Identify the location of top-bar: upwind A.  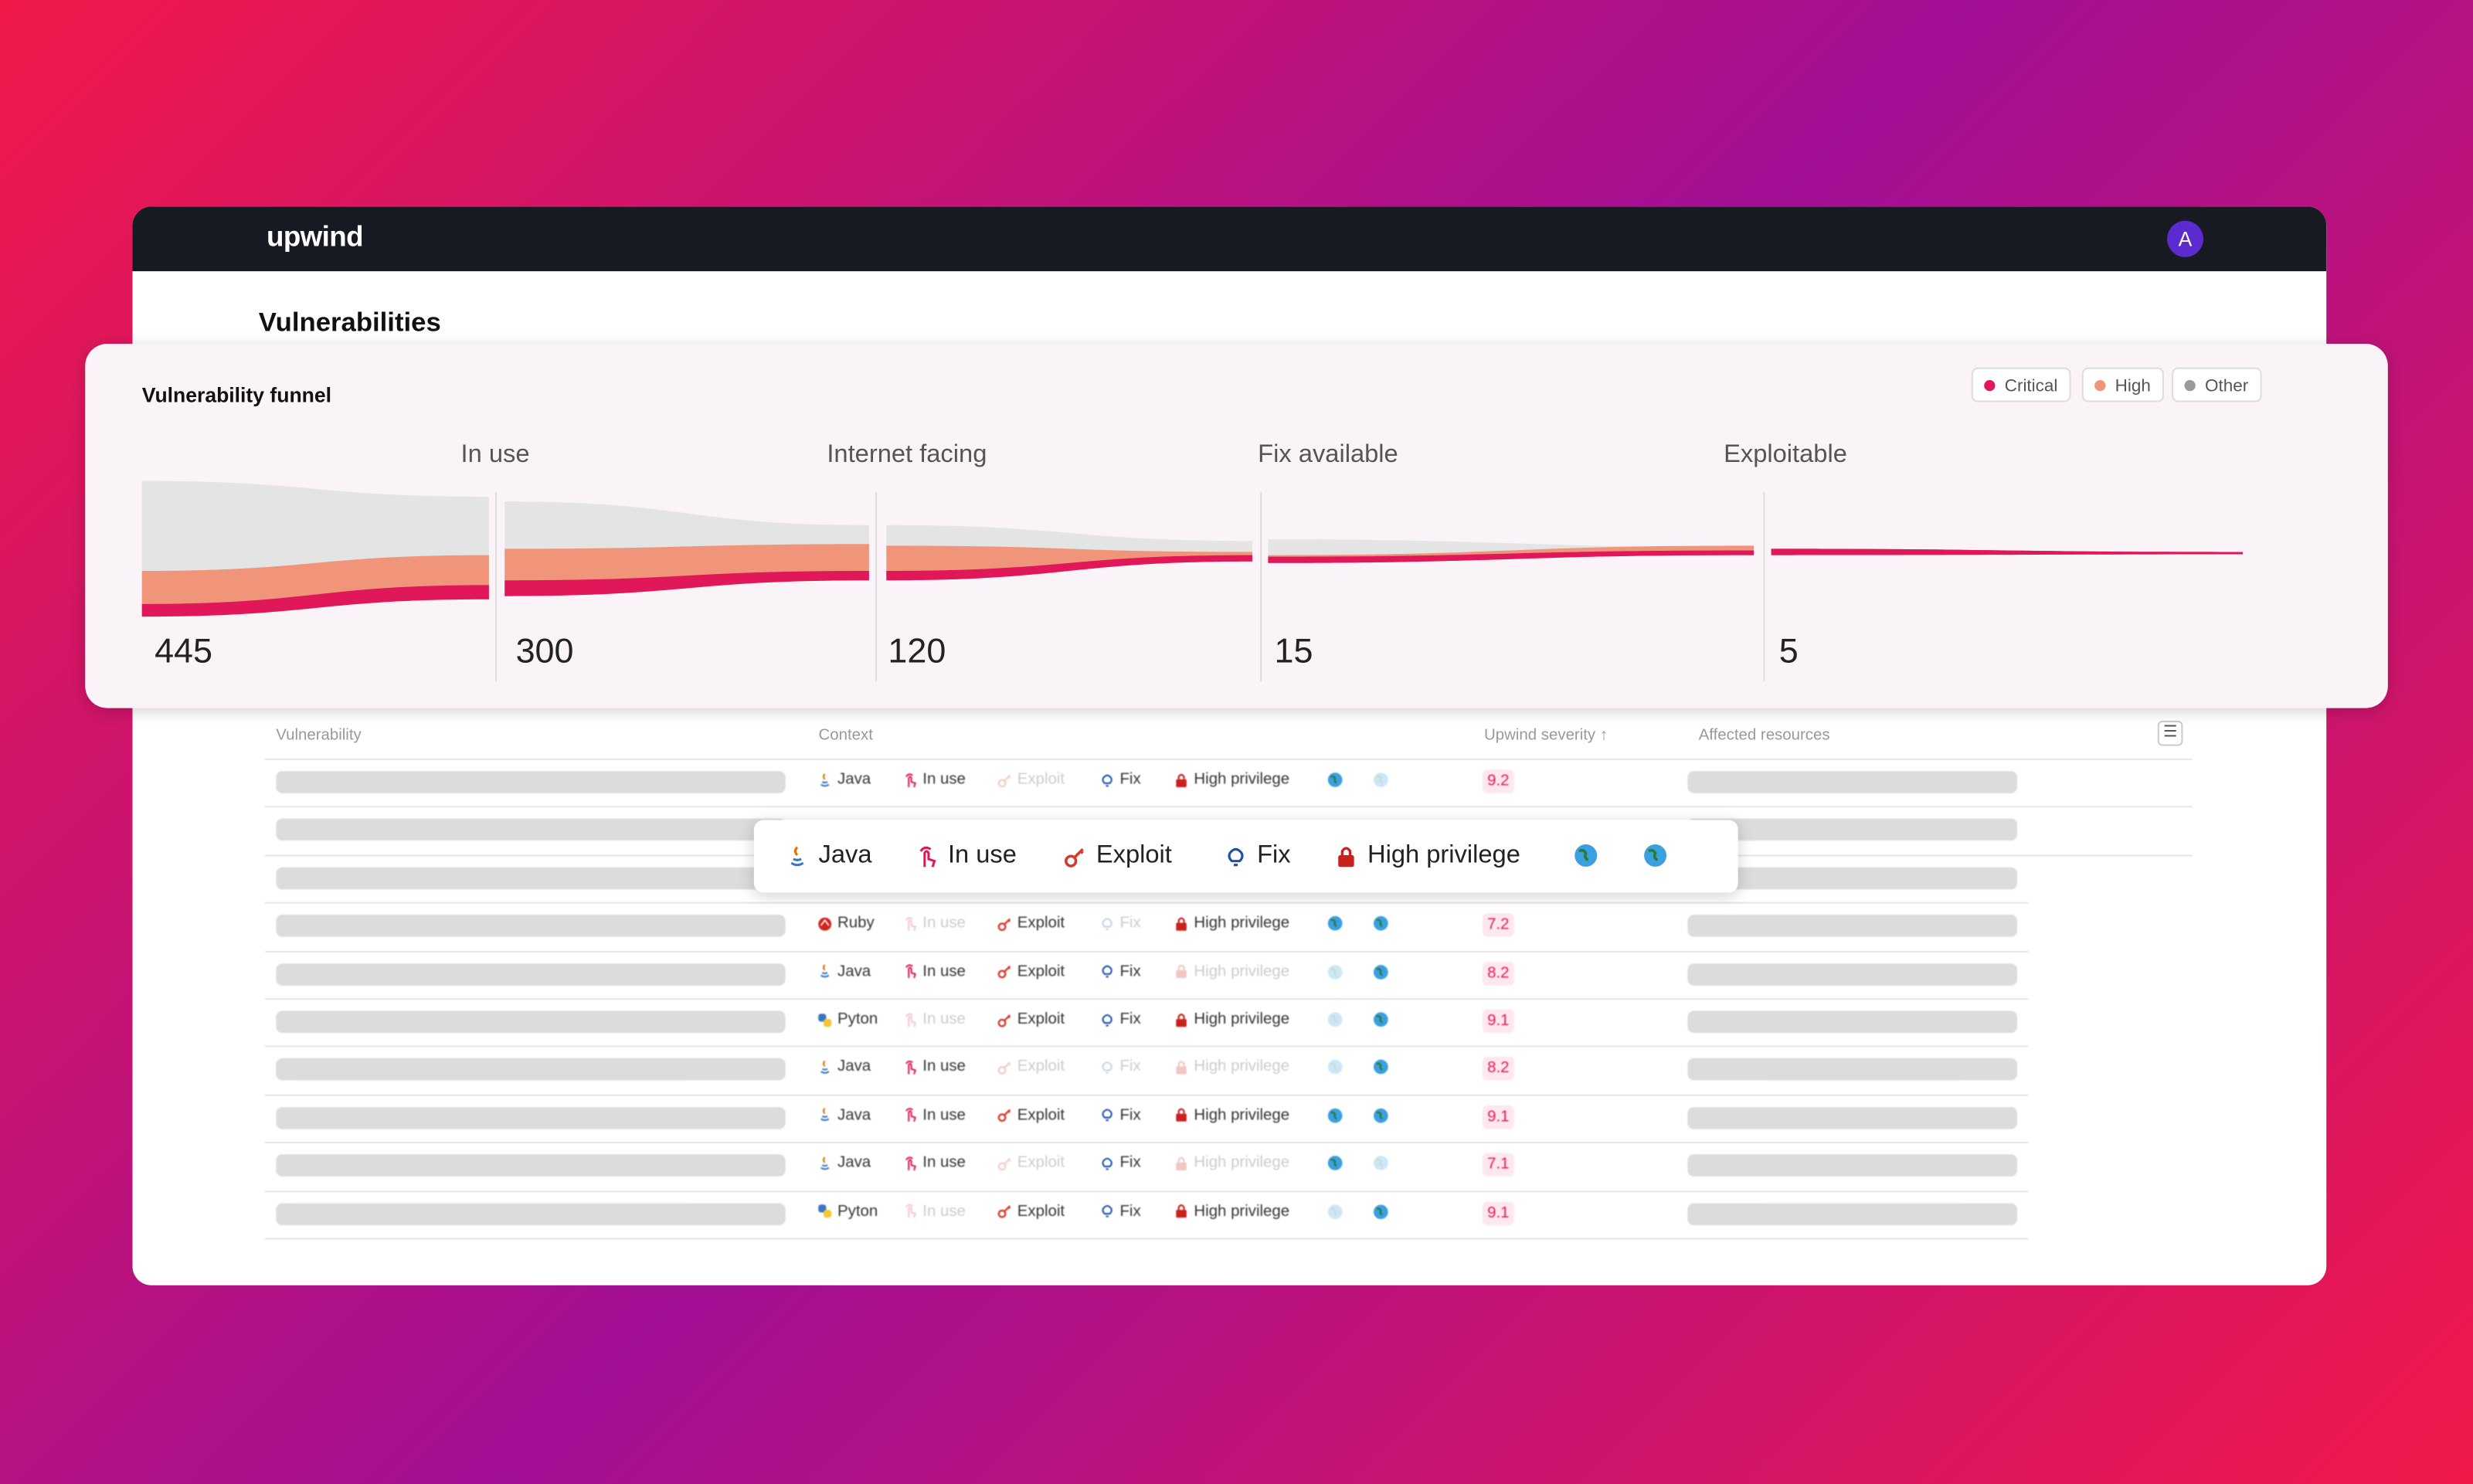
(1229, 239).